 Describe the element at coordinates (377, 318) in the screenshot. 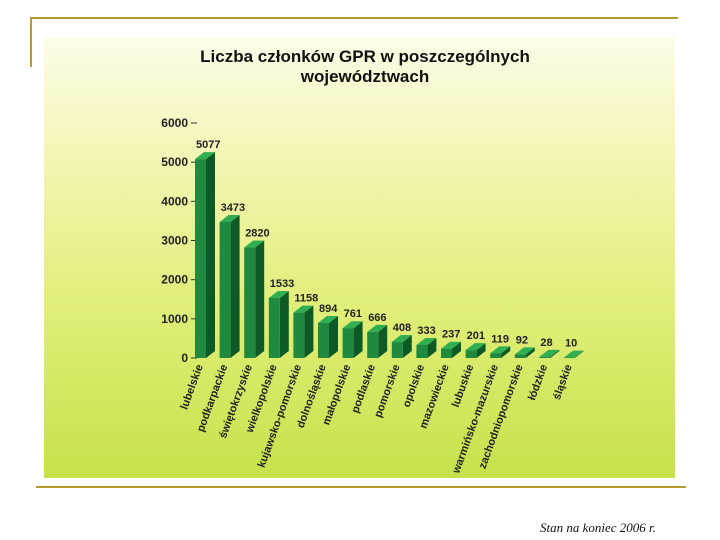

I see `data-label: 666` at that location.